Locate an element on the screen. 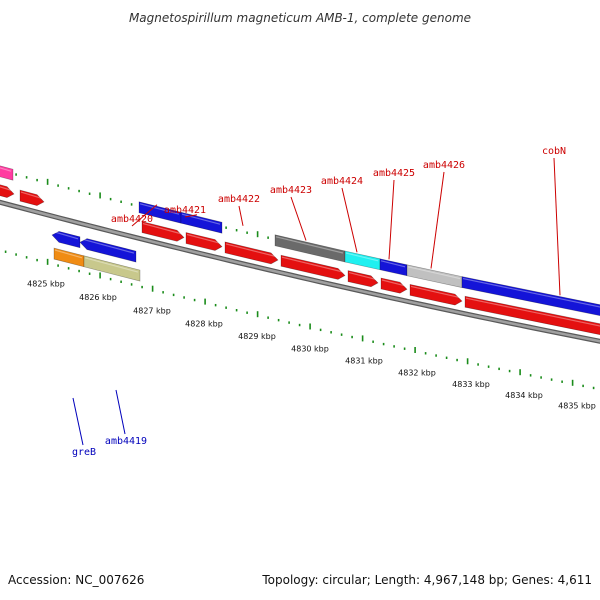  gene-label: amb4424 is located at coordinates (342, 181).